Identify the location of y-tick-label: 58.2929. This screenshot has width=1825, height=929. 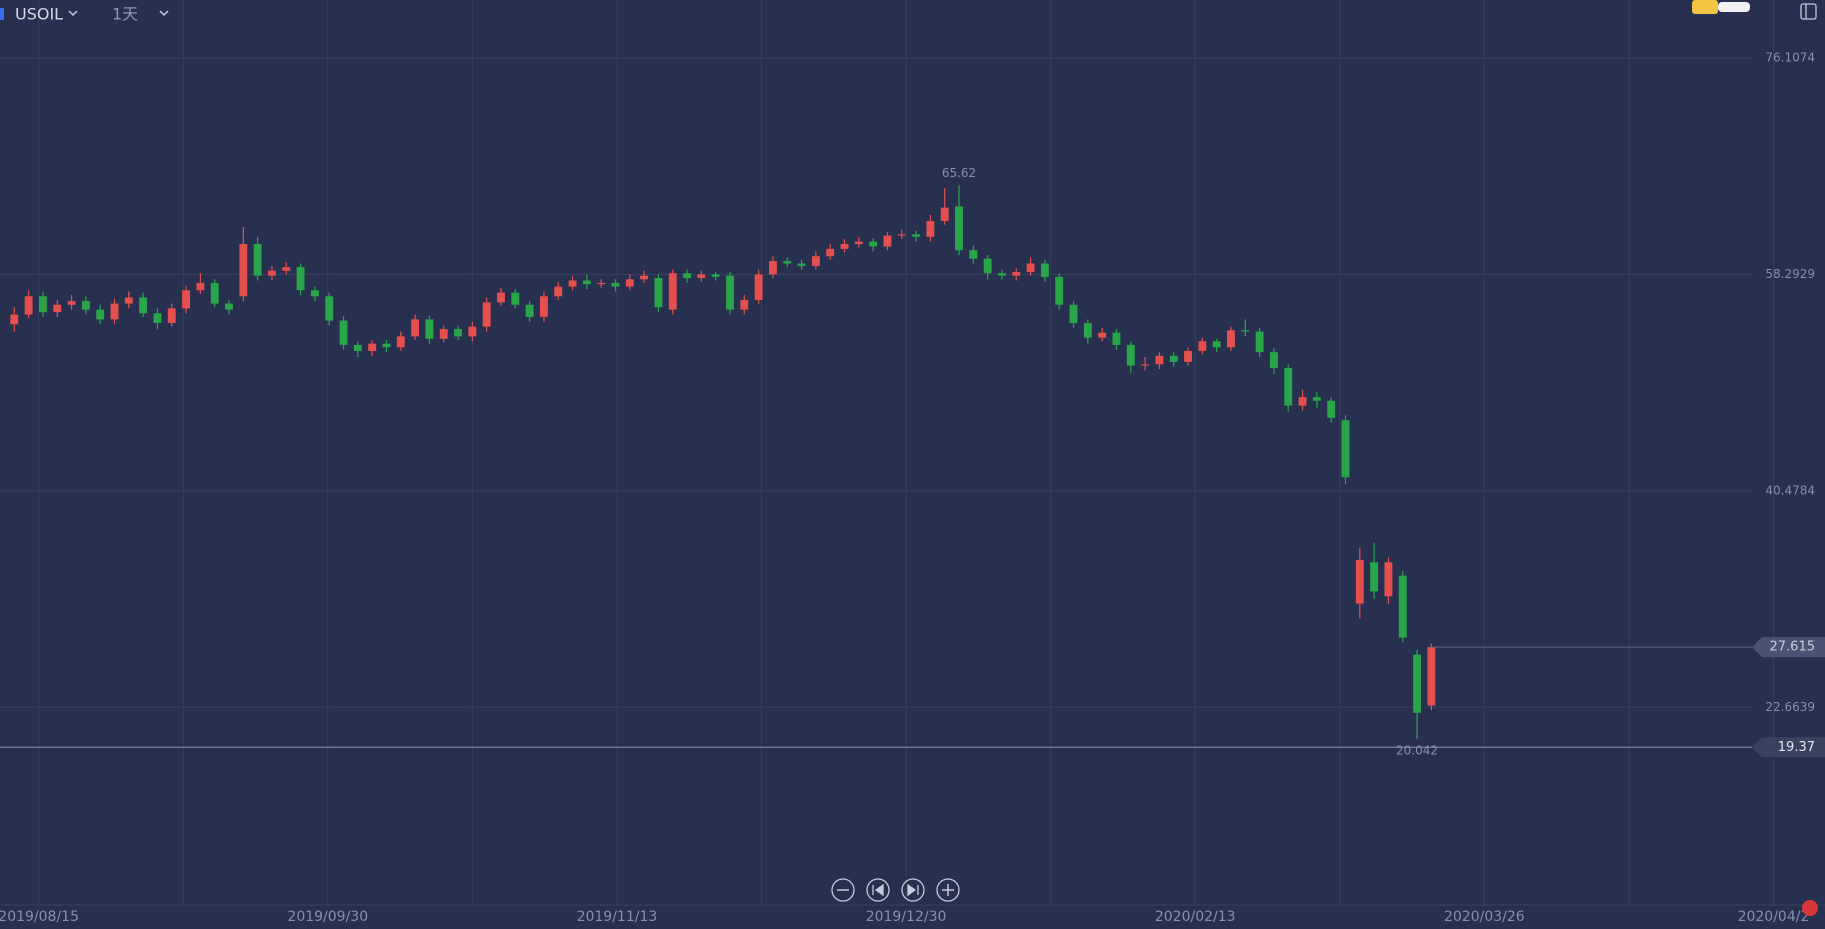
(1790, 274).